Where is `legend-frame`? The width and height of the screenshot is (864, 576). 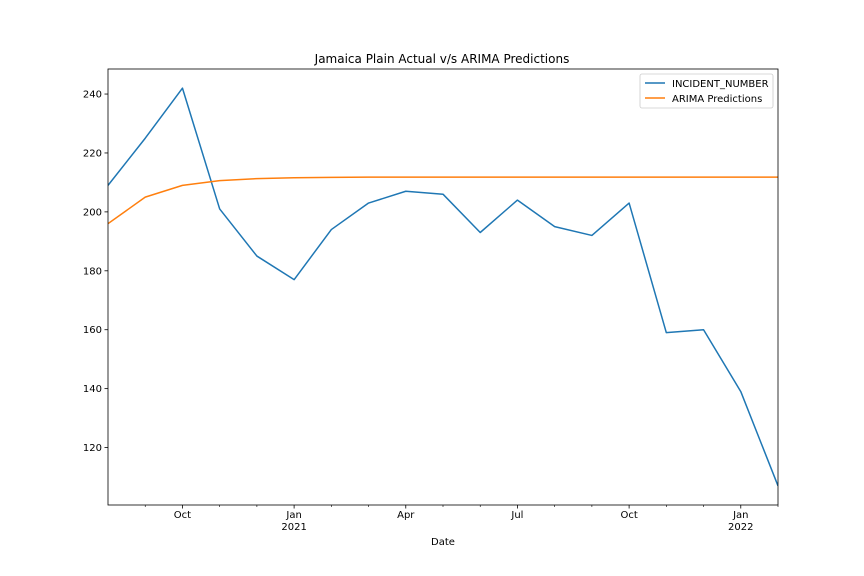 legend-frame is located at coordinates (706, 91).